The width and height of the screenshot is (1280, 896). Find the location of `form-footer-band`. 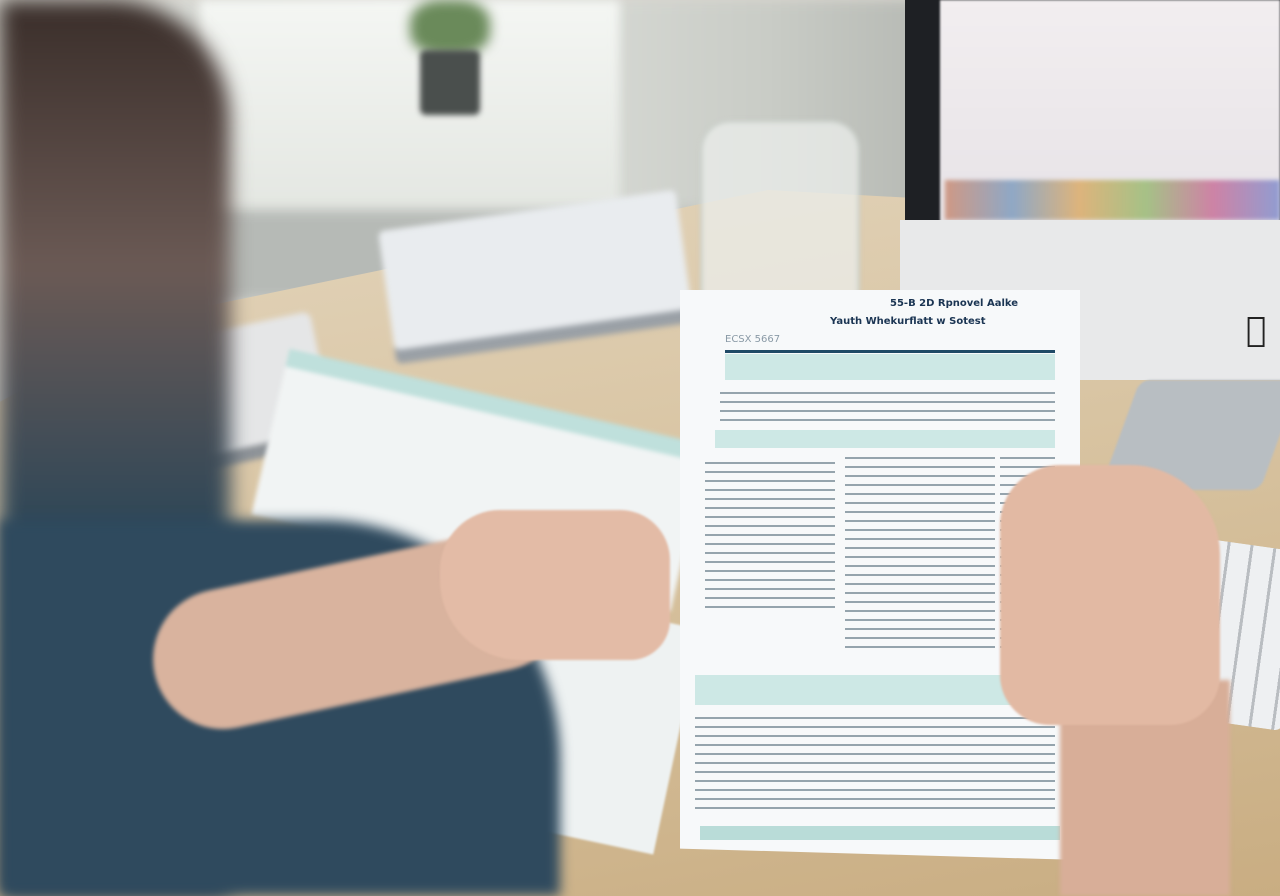

form-footer-band is located at coordinates (880, 833).